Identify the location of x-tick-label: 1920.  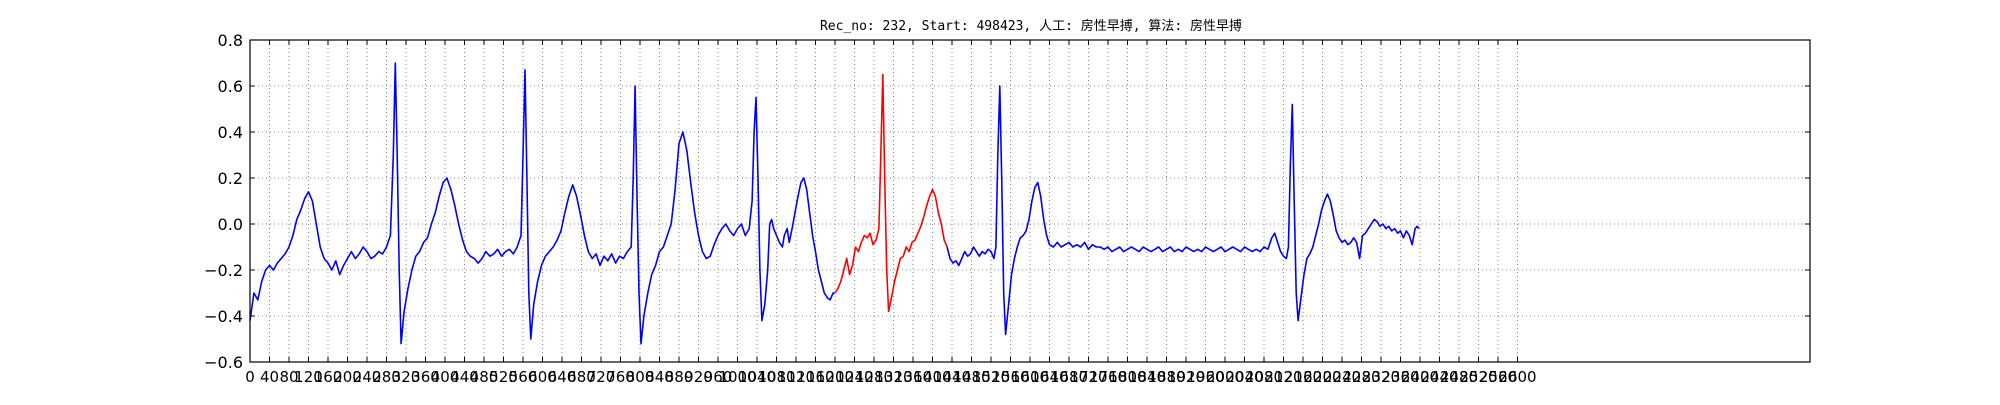
(1186, 377).